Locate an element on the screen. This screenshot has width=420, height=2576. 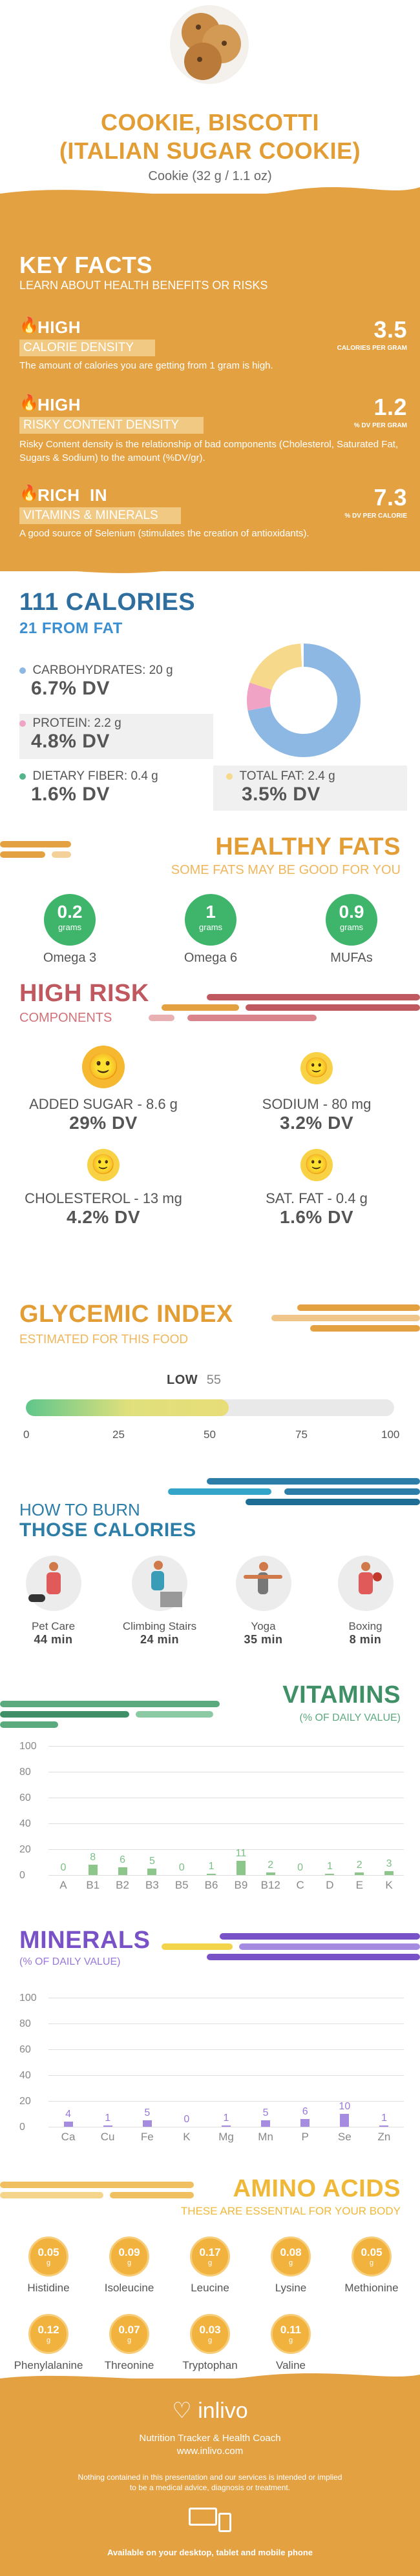
amino-lysine: 0.08 g Lysine is located at coordinates (291, 2265).